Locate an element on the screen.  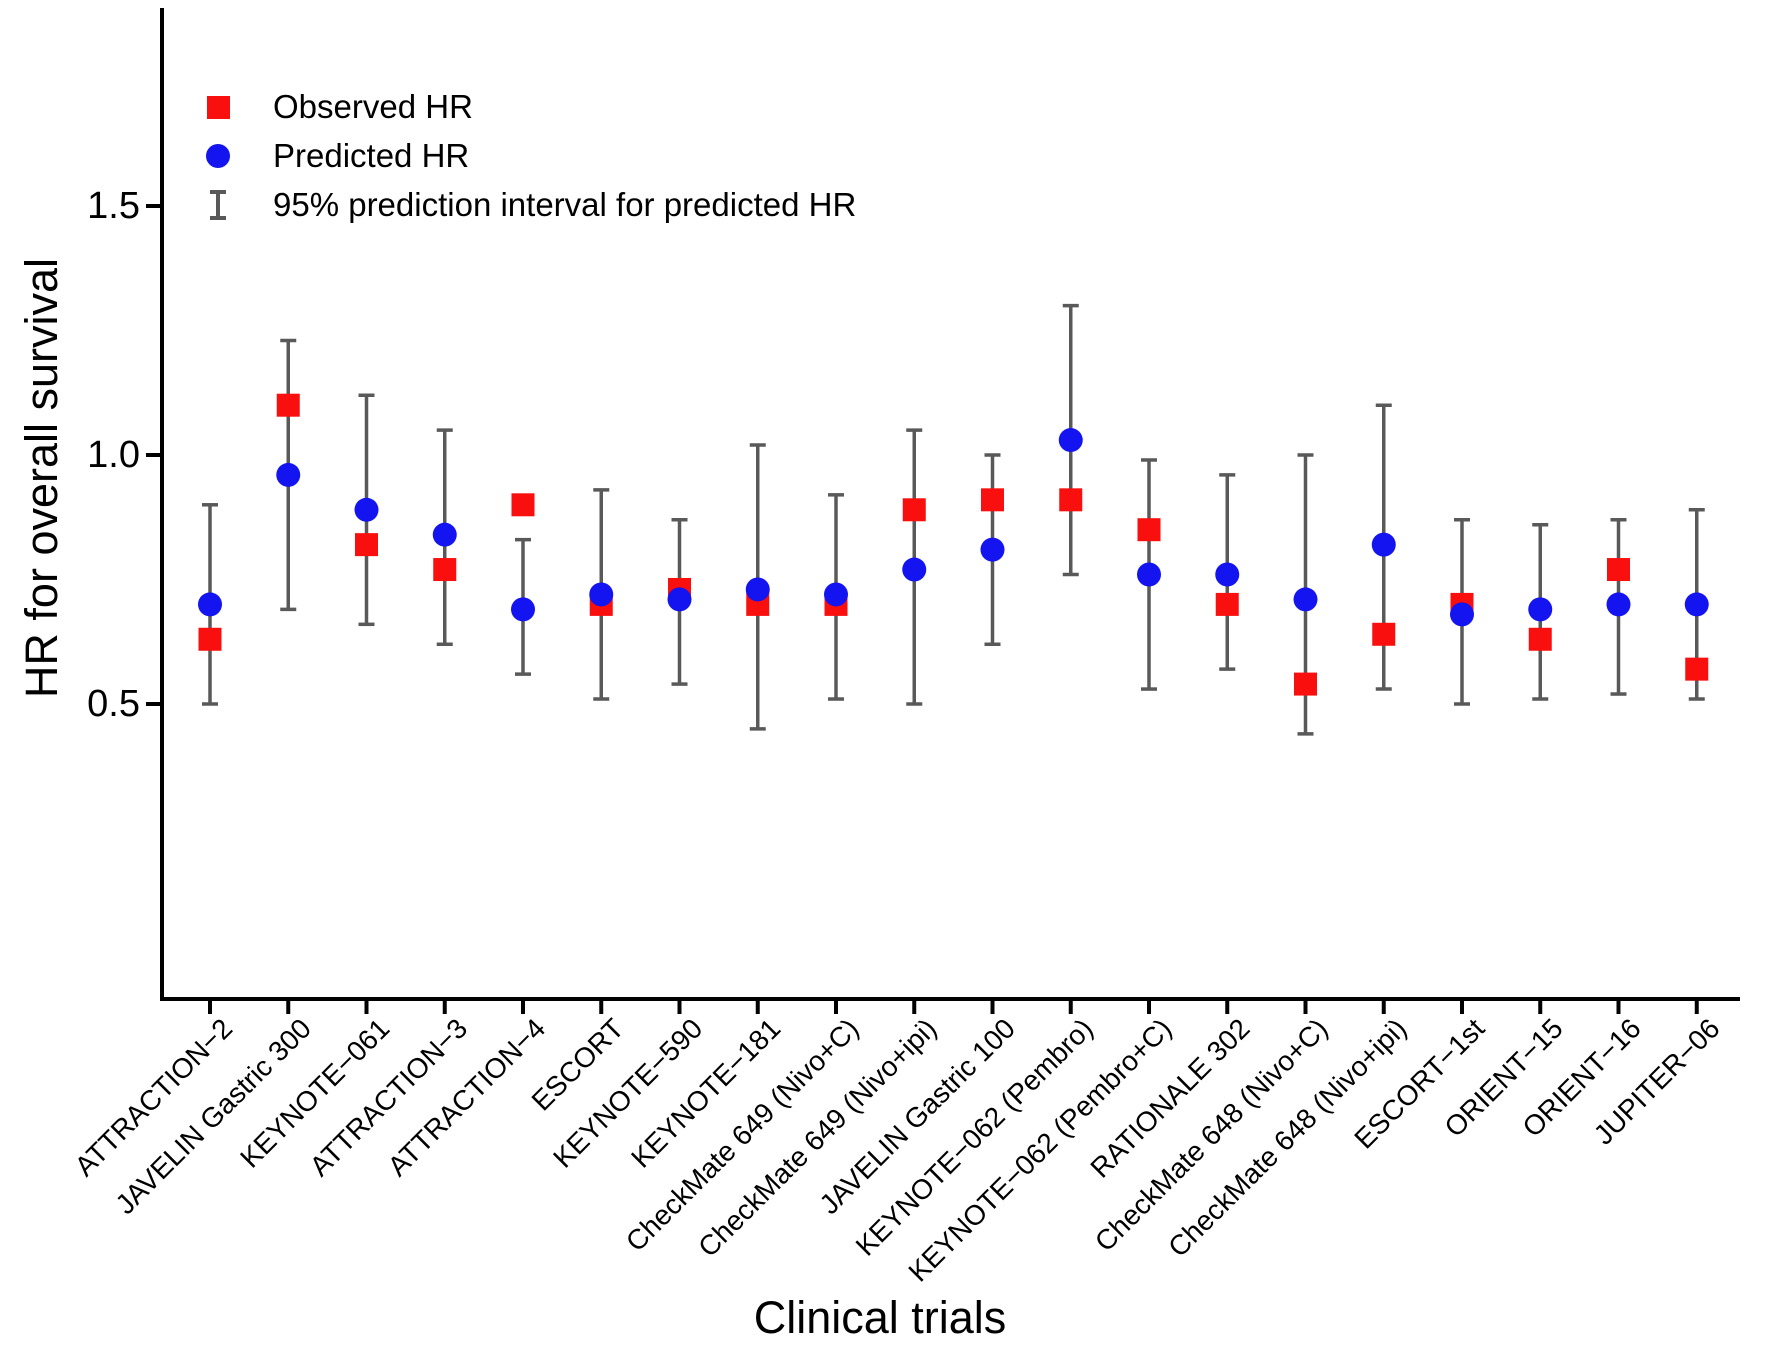
y-axis-tick-labels: 0.5 1.0 1.5 is located at coordinates (73, 679).